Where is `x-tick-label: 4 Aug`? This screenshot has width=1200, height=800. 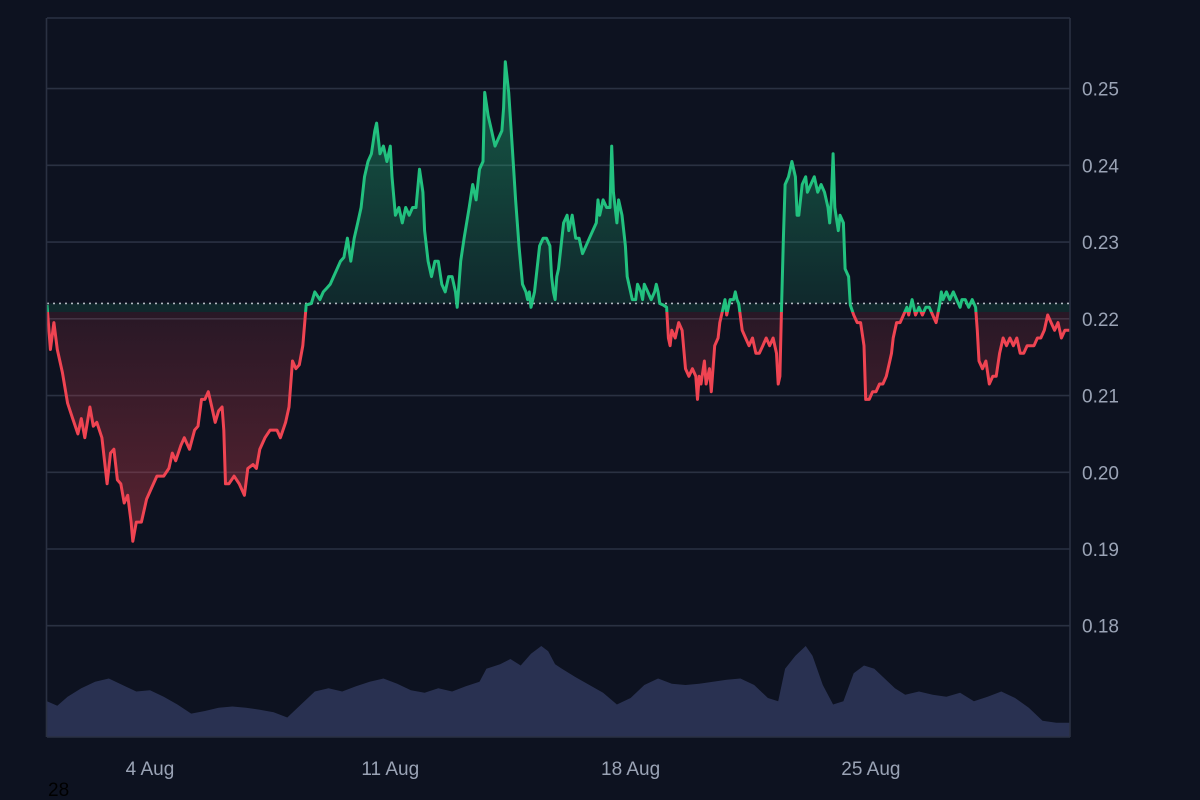
x-tick-label: 4 Aug is located at coordinates (150, 769).